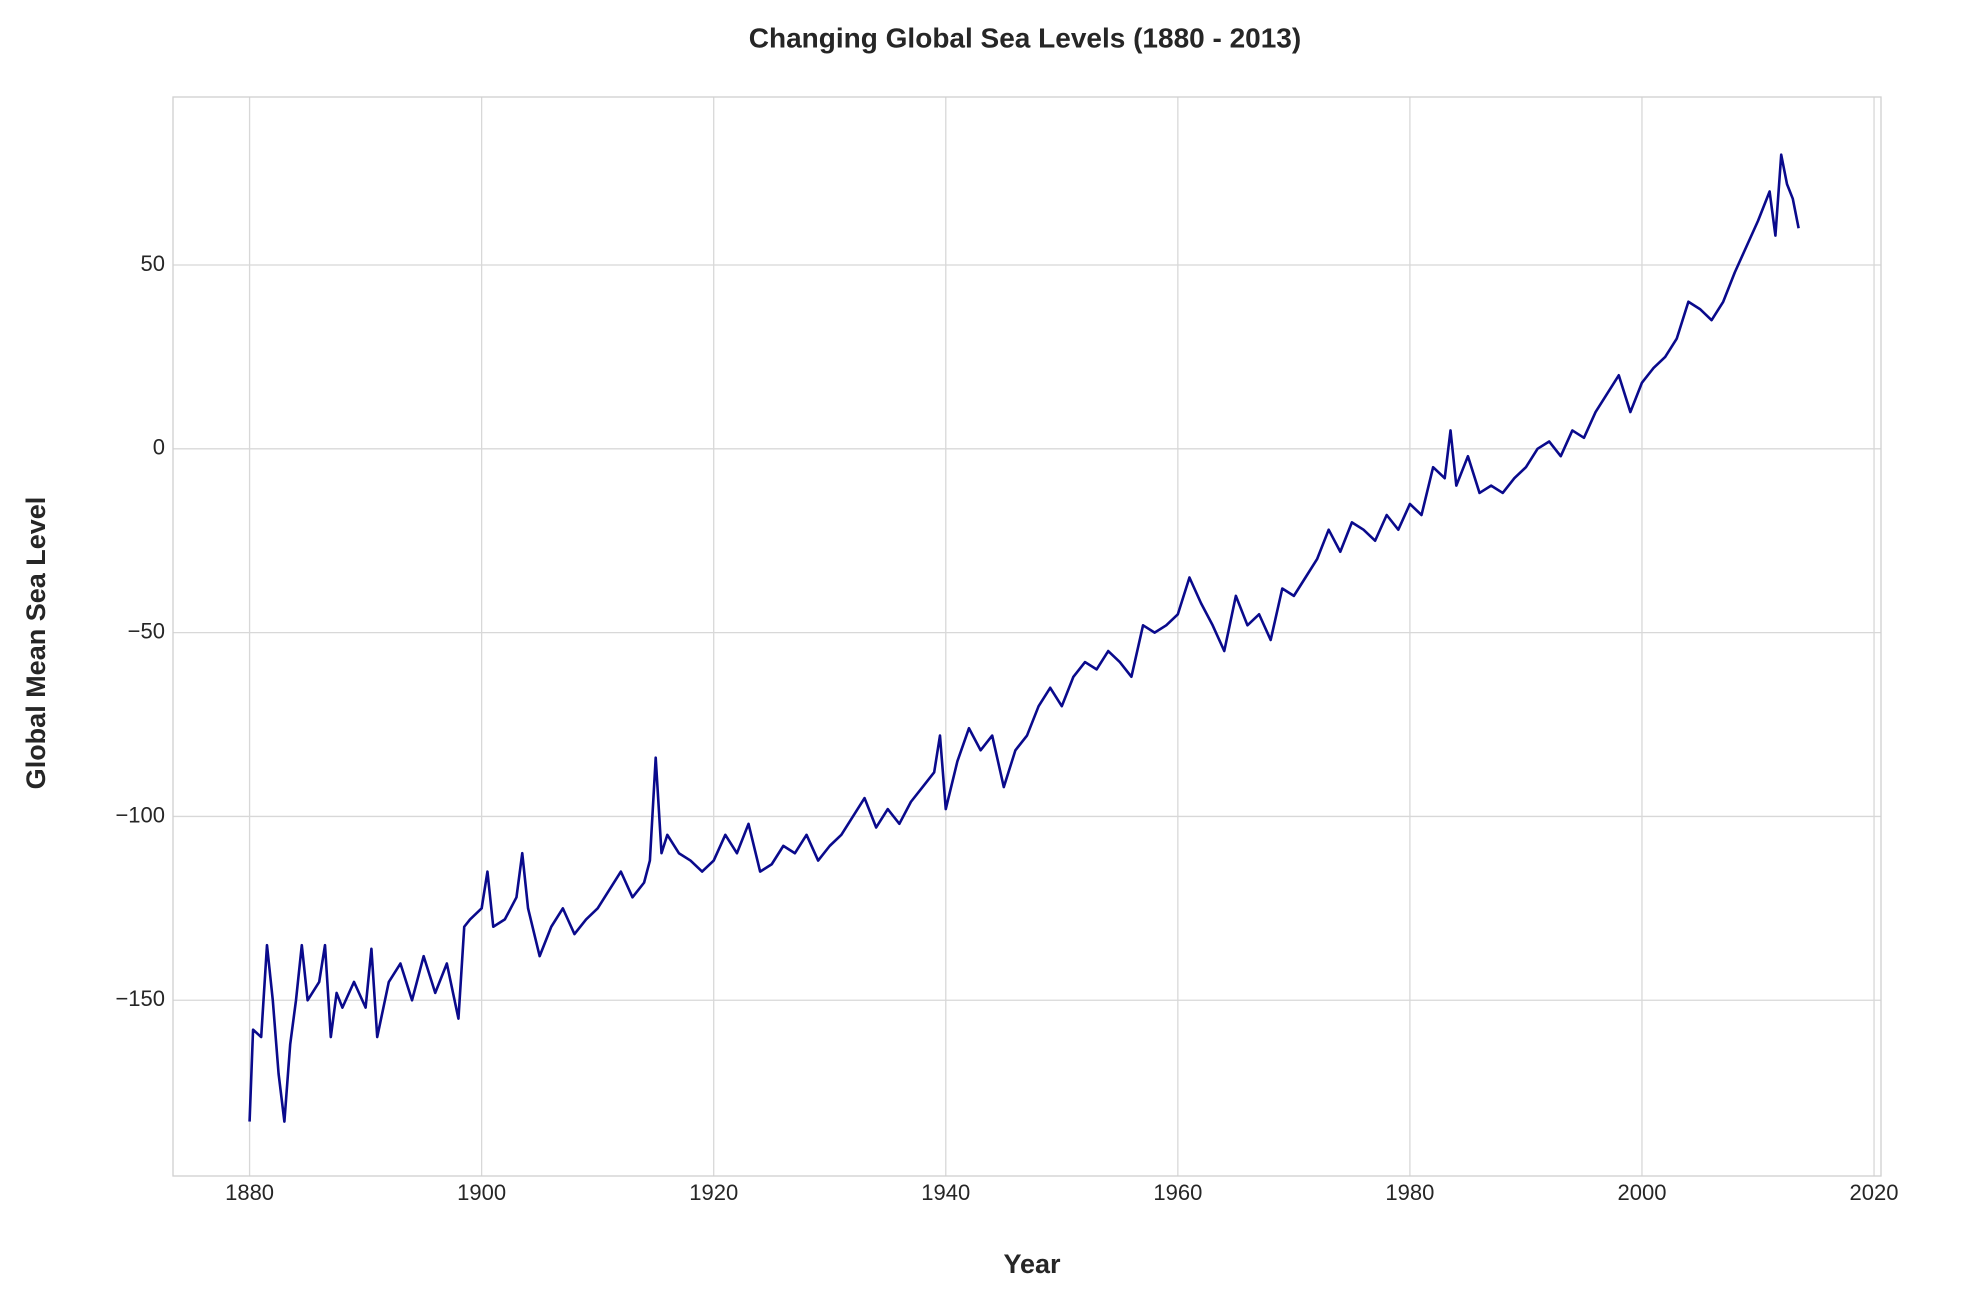  What do you see at coordinates (1177, 1192) in the screenshot?
I see `x-tick-label: 1960` at bounding box center [1177, 1192].